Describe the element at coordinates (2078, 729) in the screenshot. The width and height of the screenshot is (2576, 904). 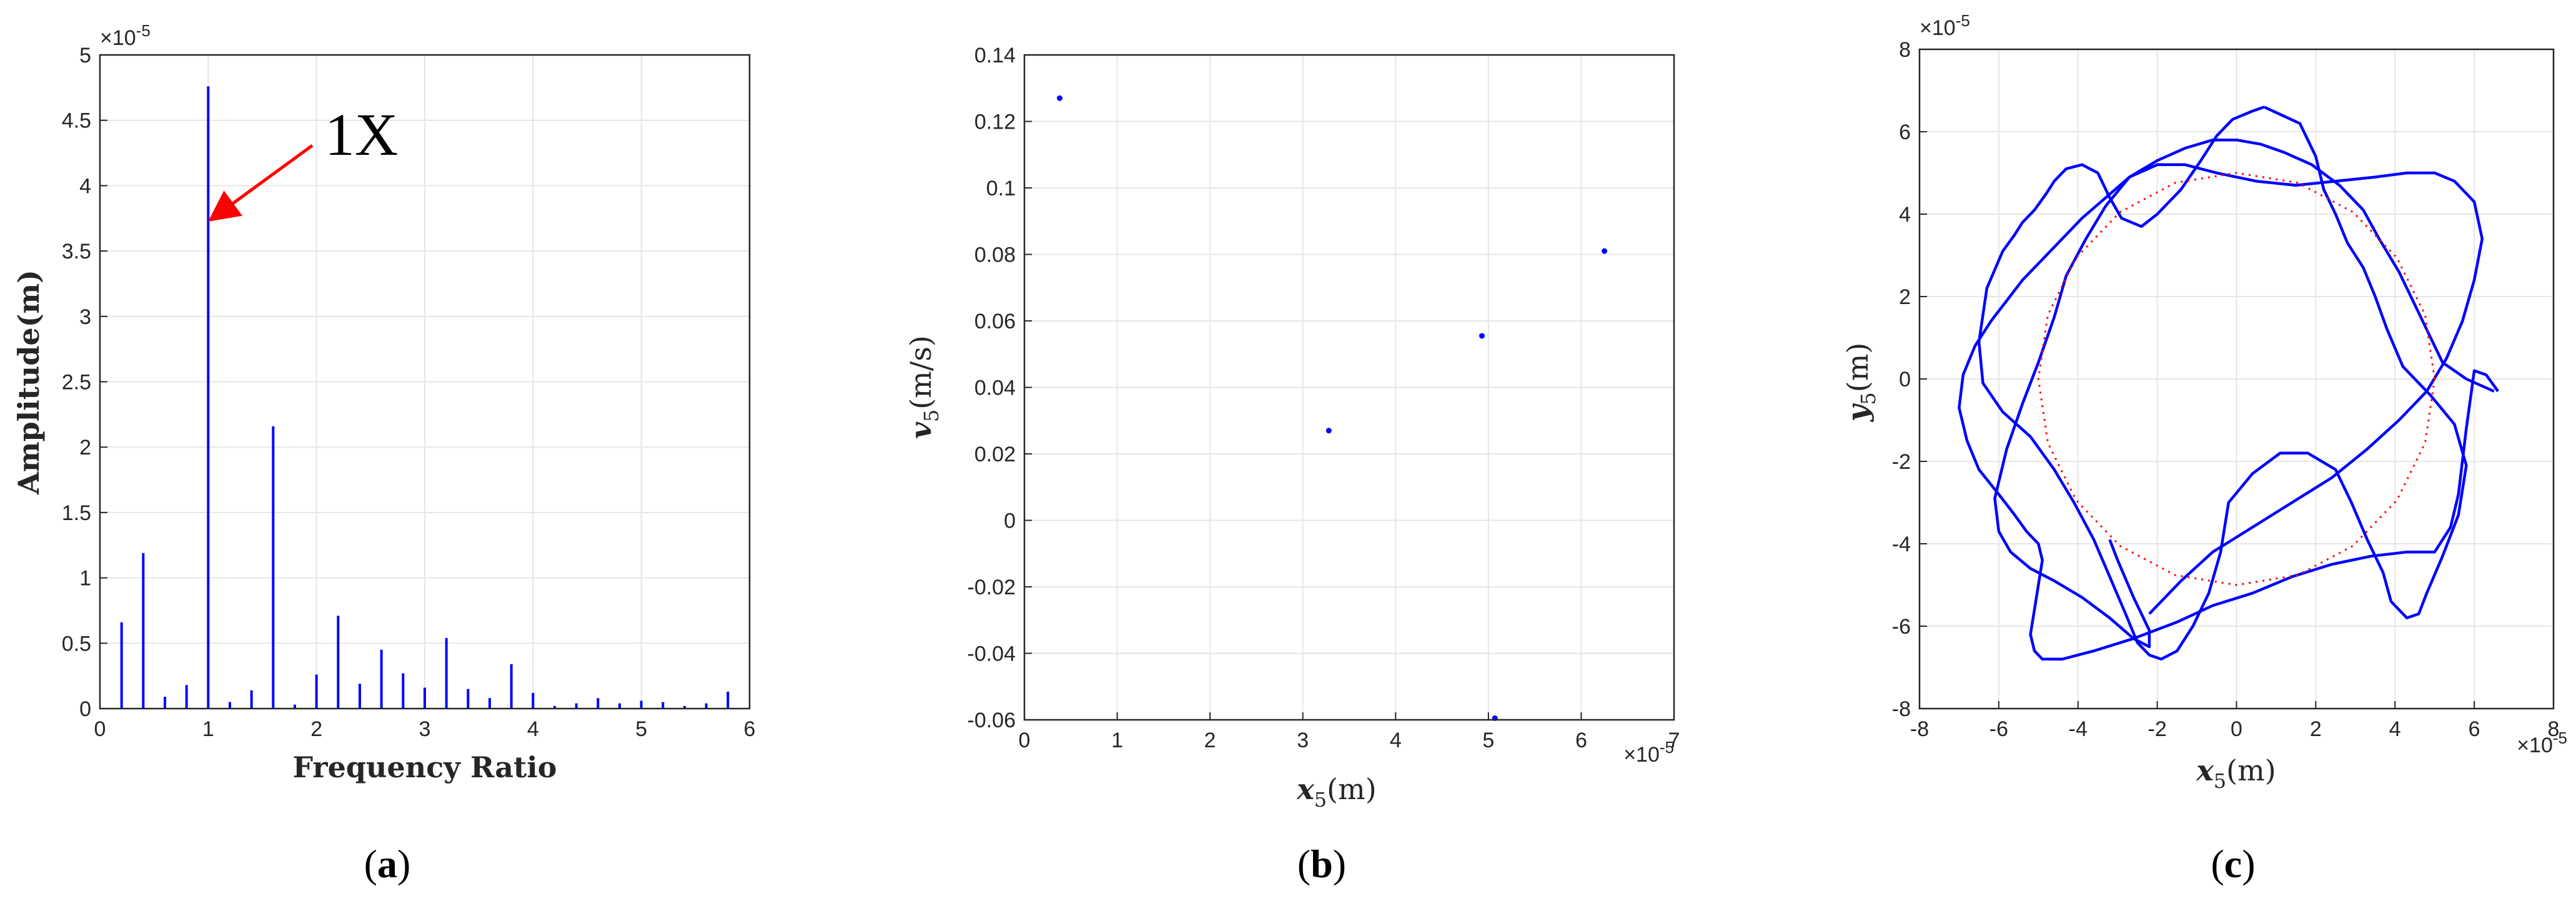
I see `x-tick-label: -4` at that location.